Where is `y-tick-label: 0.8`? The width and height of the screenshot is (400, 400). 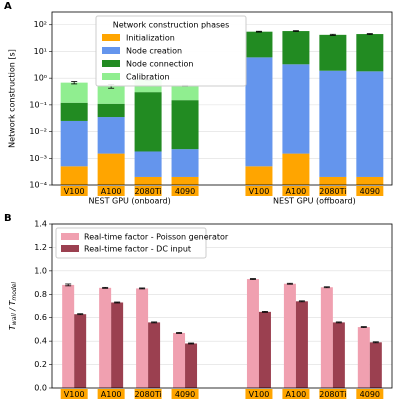
y-tick-label: 0.8 is located at coordinates (40, 294).